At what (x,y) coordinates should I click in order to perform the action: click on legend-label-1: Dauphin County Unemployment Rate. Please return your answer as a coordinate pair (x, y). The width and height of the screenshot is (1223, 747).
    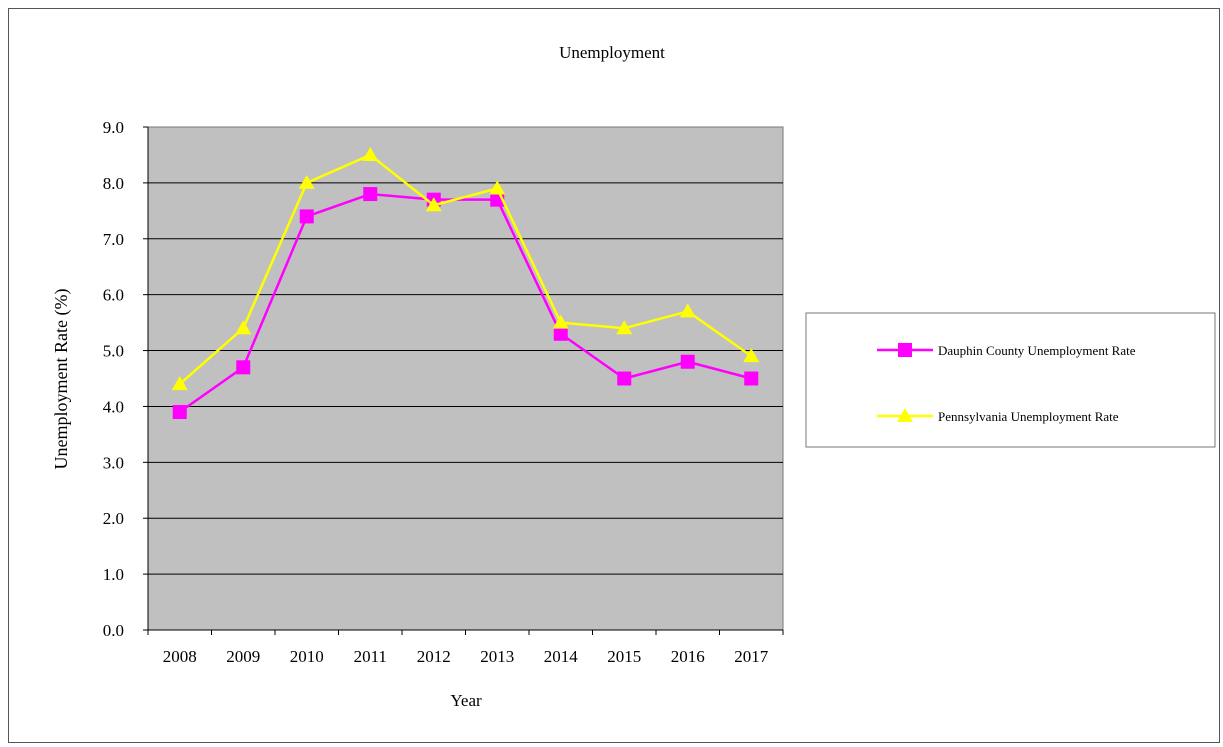
    Looking at the image, I should click on (1037, 350).